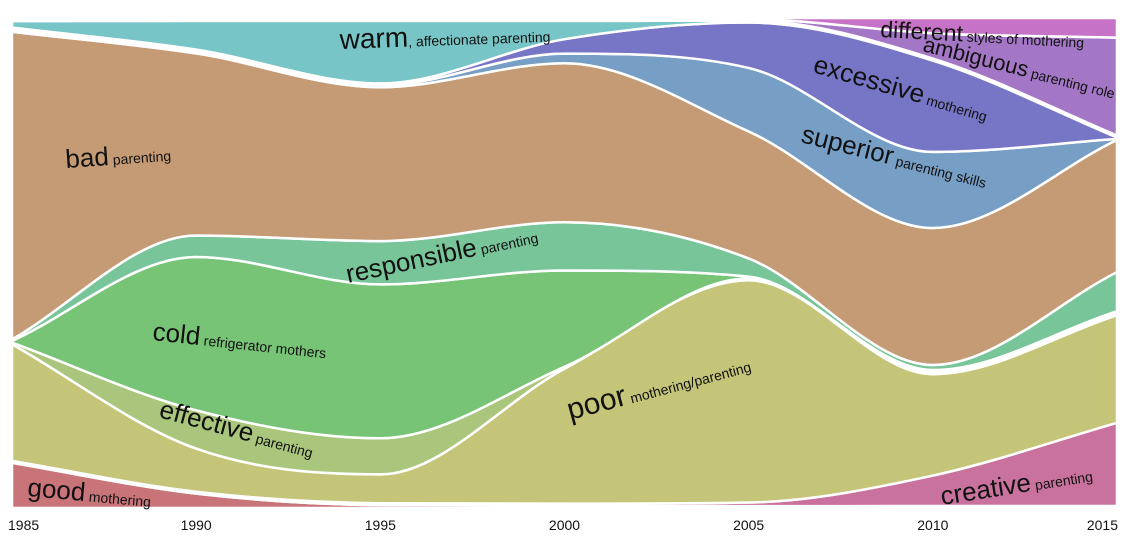 This screenshot has height=536, width=1126. I want to click on label-bad-word: bad, so click(86, 157).